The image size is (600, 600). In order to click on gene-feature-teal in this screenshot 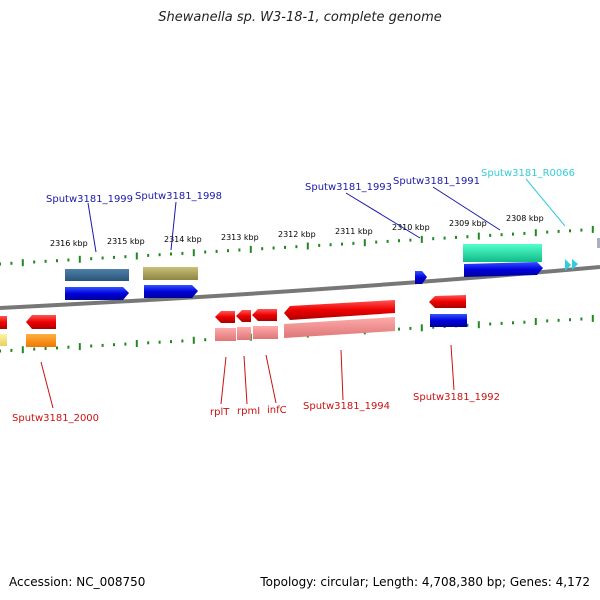, I will do `click(502, 253)`.